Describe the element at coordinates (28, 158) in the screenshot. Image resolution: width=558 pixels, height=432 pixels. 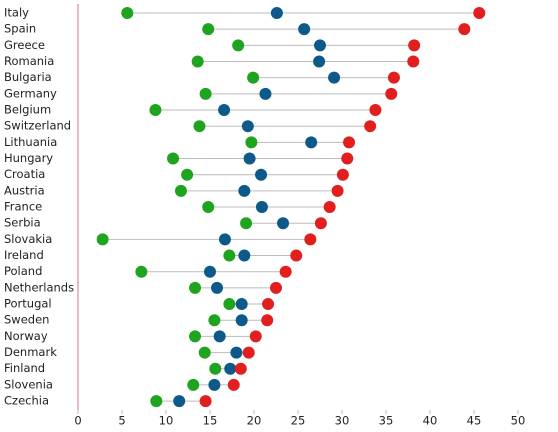
I see `category-label: Hungary` at that location.